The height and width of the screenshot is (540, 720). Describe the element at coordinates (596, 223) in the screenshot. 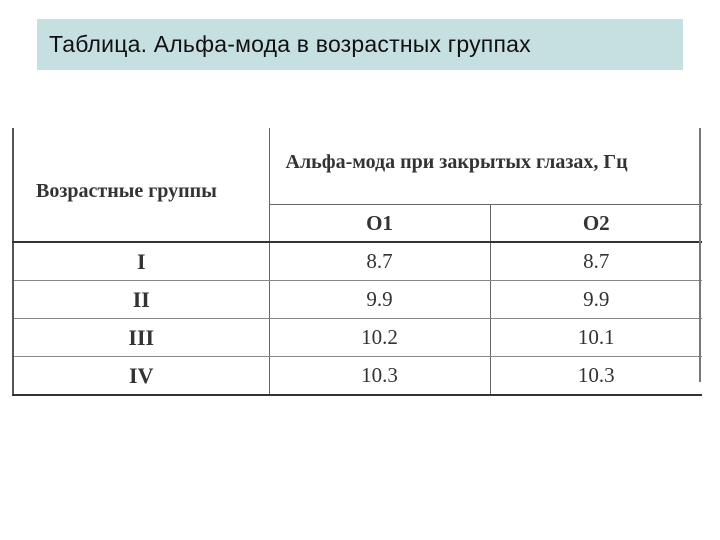

I see `column-header-o2: O2` at that location.